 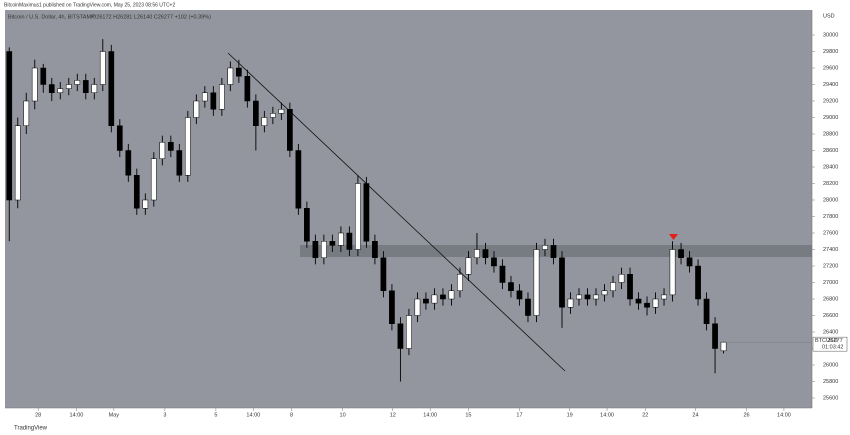 What do you see at coordinates (164, 415) in the screenshot?
I see `x-tick-label: 3` at bounding box center [164, 415].